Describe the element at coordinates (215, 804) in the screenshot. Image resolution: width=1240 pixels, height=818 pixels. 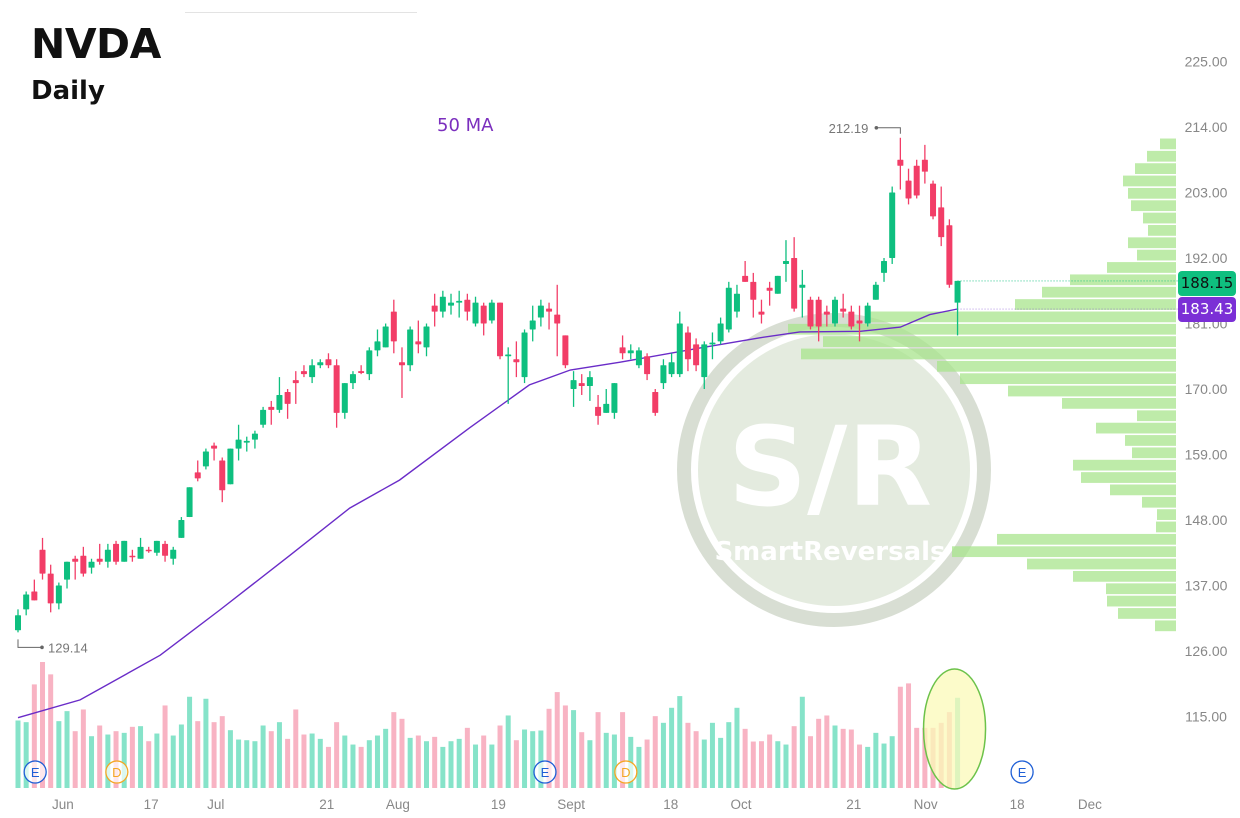
I see `x-tick-label: Jul` at that location.